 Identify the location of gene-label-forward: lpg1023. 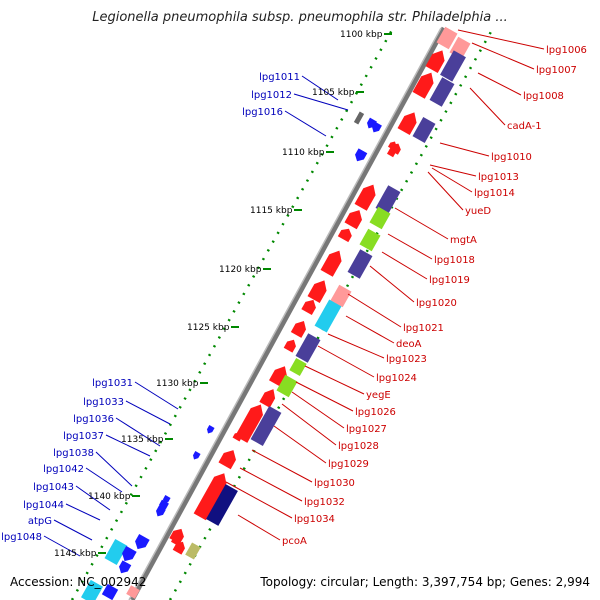
(406, 359).